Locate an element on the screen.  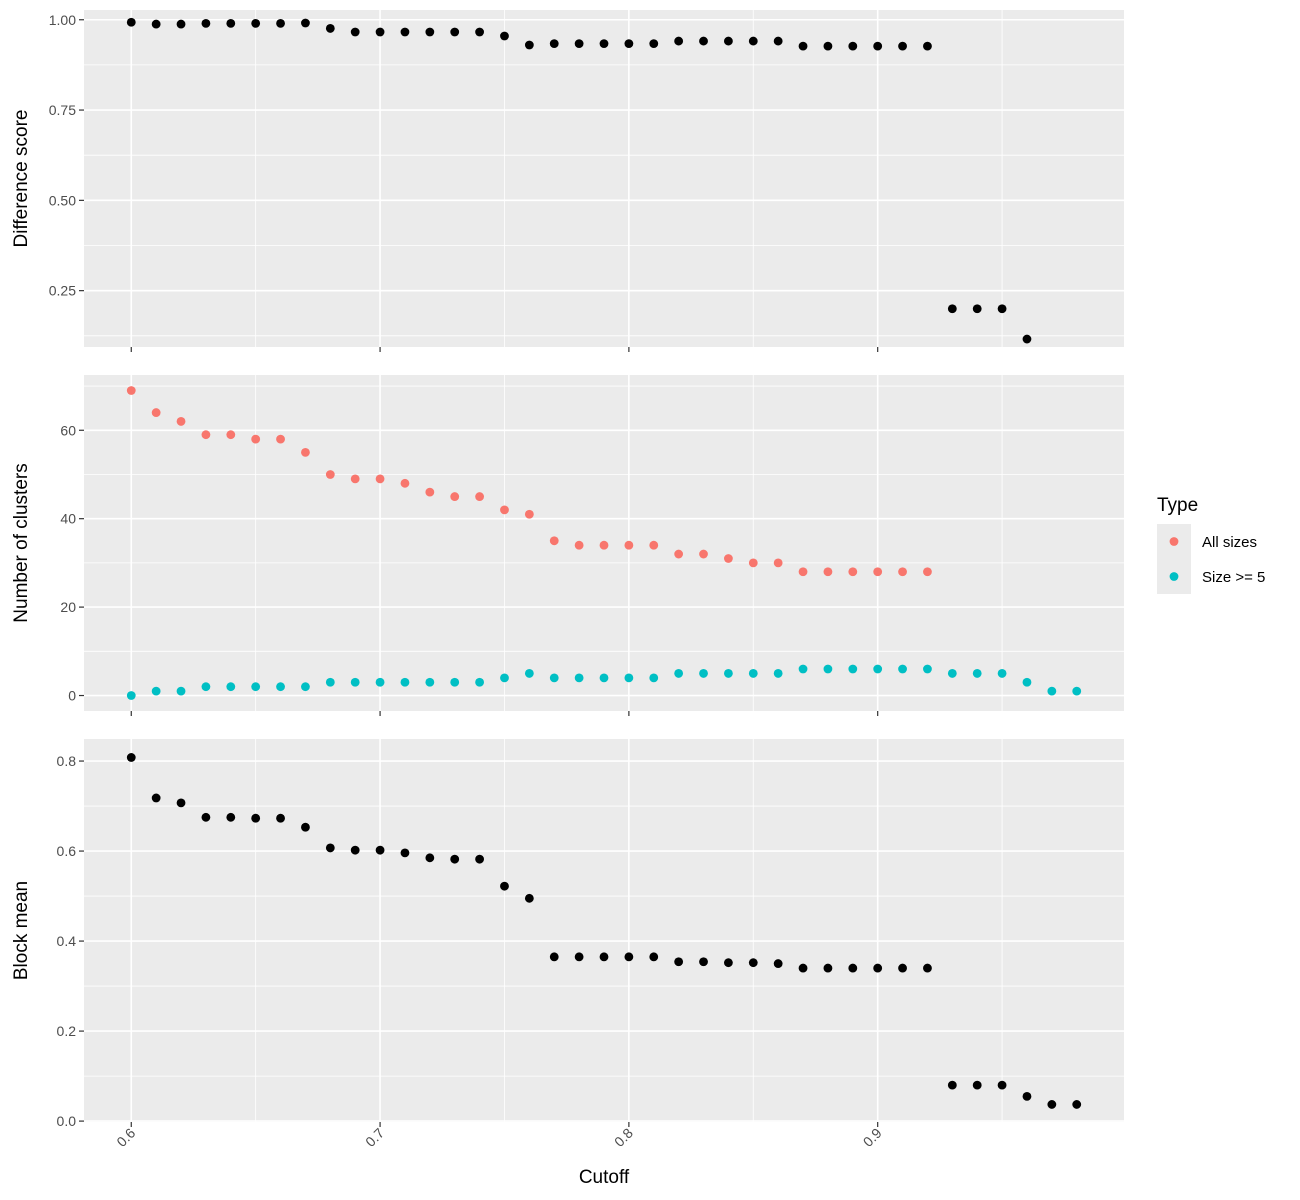
legend-entries: All sizes Size >= 5 is located at coordinates (1211, 559).